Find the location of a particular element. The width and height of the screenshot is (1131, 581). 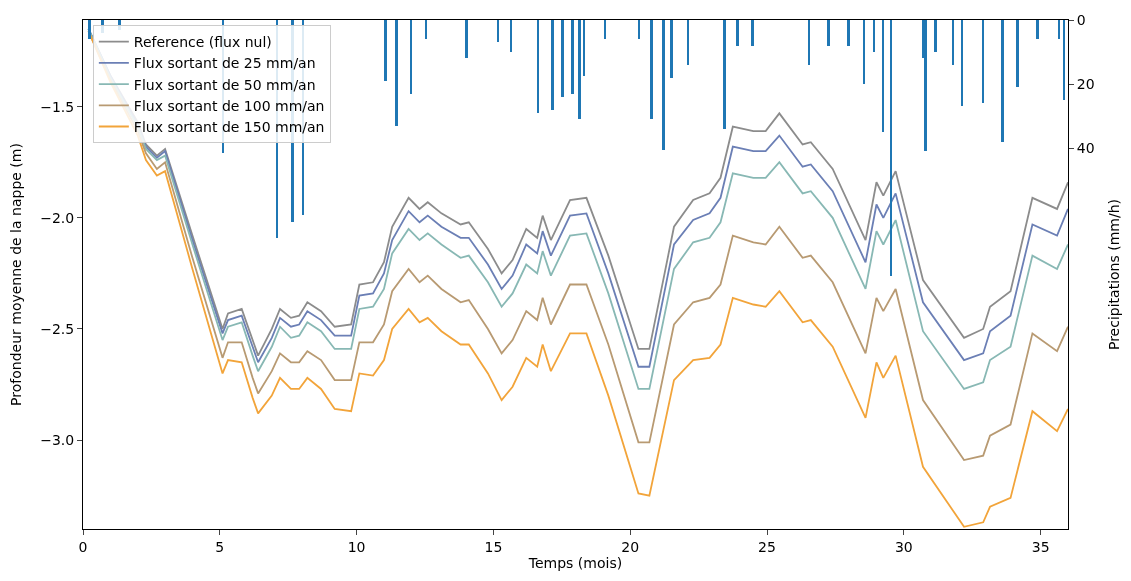

x-tick-label: 15 is located at coordinates (493, 546).